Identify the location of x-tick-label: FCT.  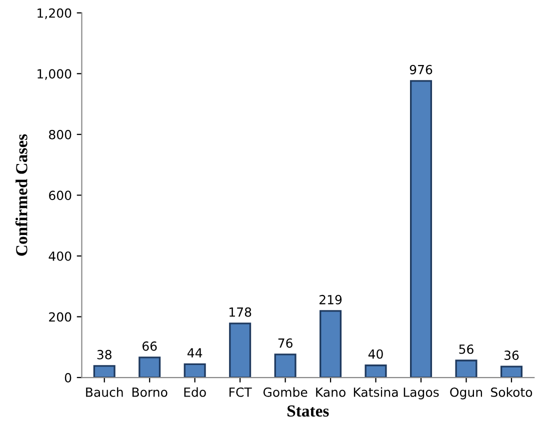
(241, 392).